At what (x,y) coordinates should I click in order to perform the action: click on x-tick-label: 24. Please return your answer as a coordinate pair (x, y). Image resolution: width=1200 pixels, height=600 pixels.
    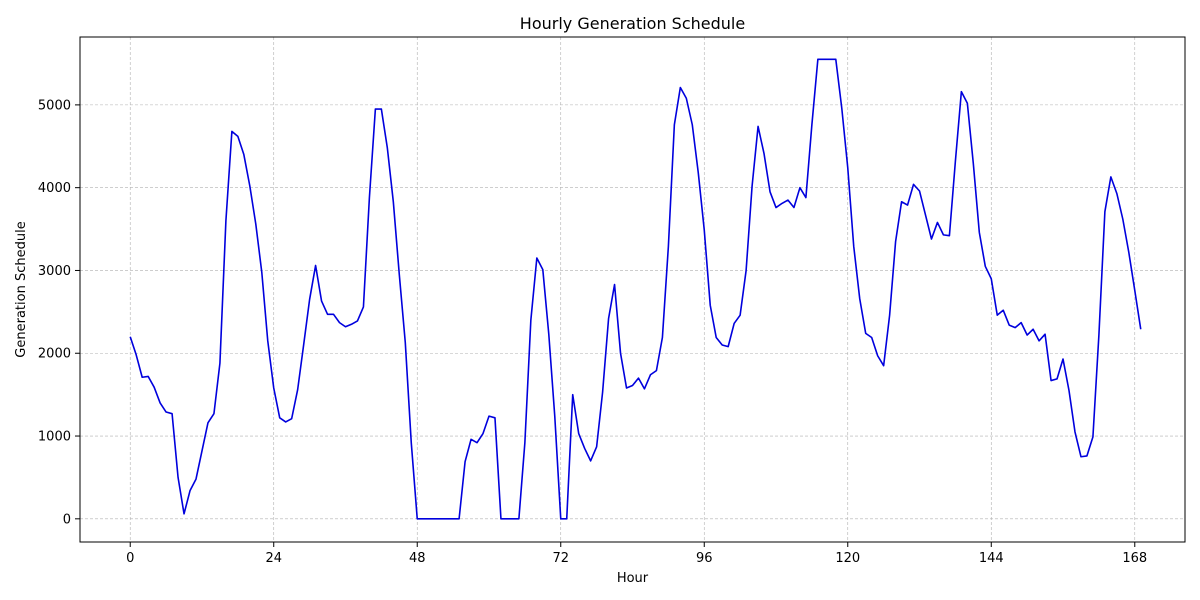
    Looking at the image, I should click on (273, 558).